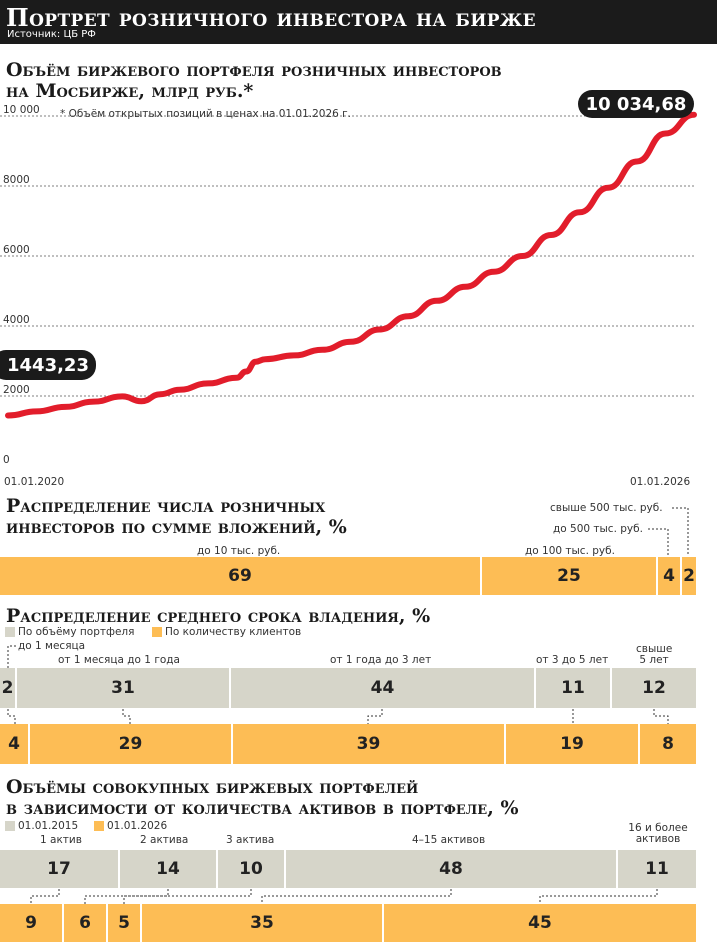 This screenshot has height=944, width=717. Describe the element at coordinates (233, 632) in the screenshot. I see `legend-clients-label: По количеству клиентов` at that location.